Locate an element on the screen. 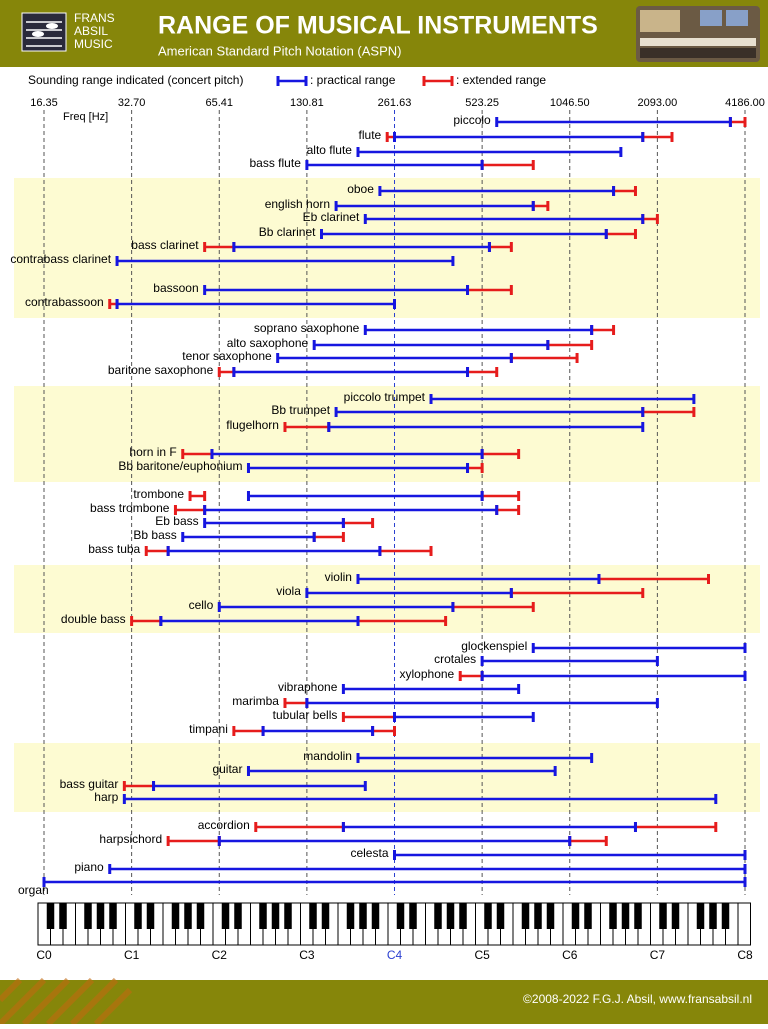 The image size is (768, 1029). x-tick-label: 523.25 is located at coordinates (482, 103).